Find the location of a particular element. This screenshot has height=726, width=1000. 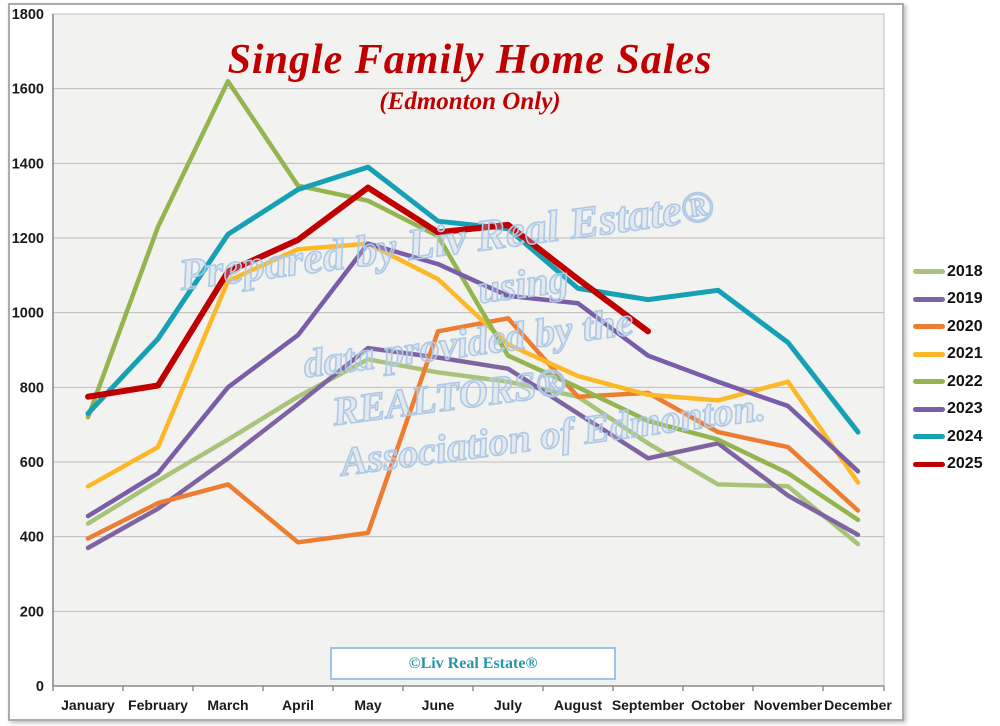

legend-item-2024: 2024 is located at coordinates (948, 437).